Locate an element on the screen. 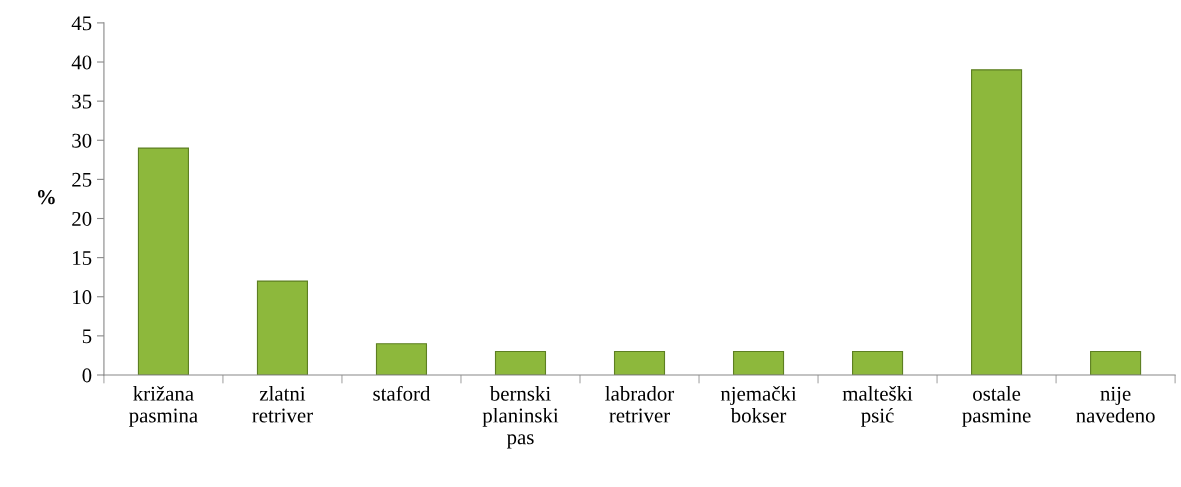 This screenshot has width=1181, height=487. x-tick-label: zlatni retriver is located at coordinates (282, 404).